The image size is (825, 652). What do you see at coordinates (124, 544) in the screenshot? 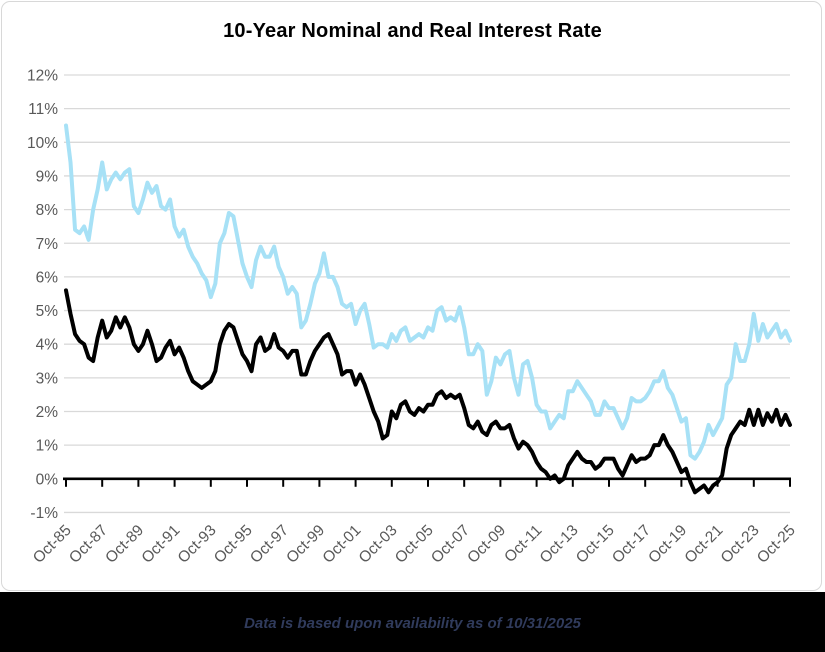
I see `x-axis-tick-label: Oct-89` at bounding box center [124, 544].